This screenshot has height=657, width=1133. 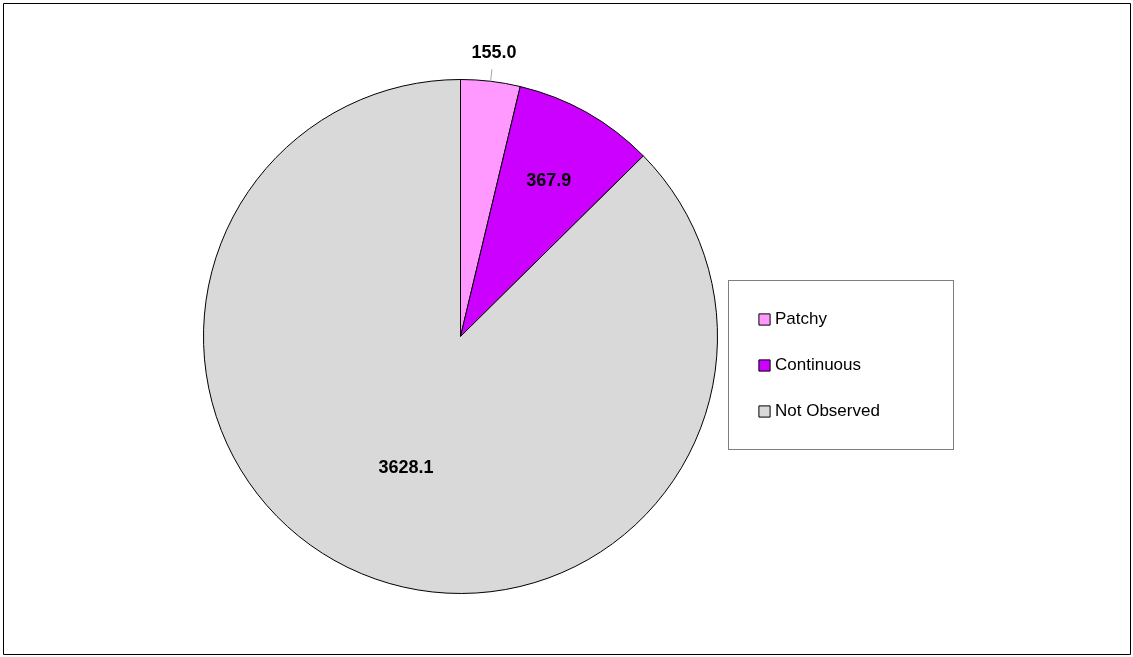 I want to click on legend-label: Not Observed, so click(x=828, y=411).